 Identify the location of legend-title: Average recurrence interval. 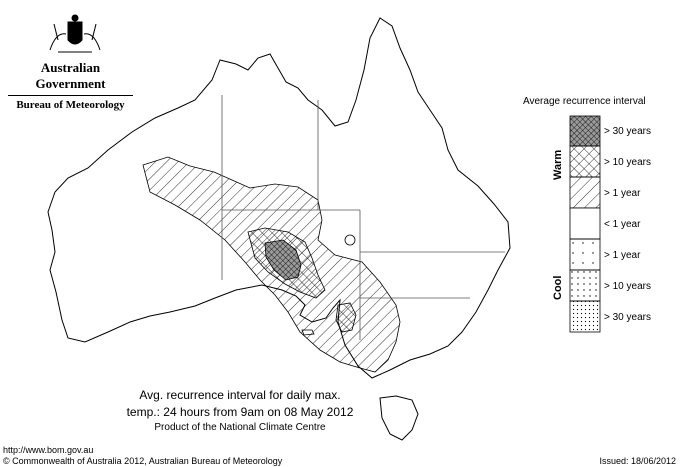
(584, 101).